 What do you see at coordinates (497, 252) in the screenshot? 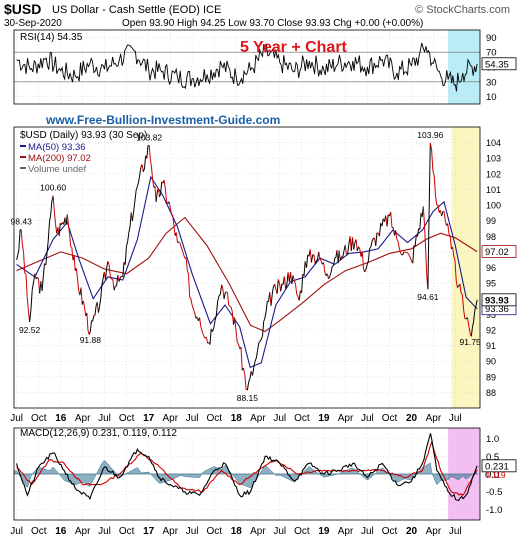
I see `ma200-last-value: 97.02` at bounding box center [497, 252].